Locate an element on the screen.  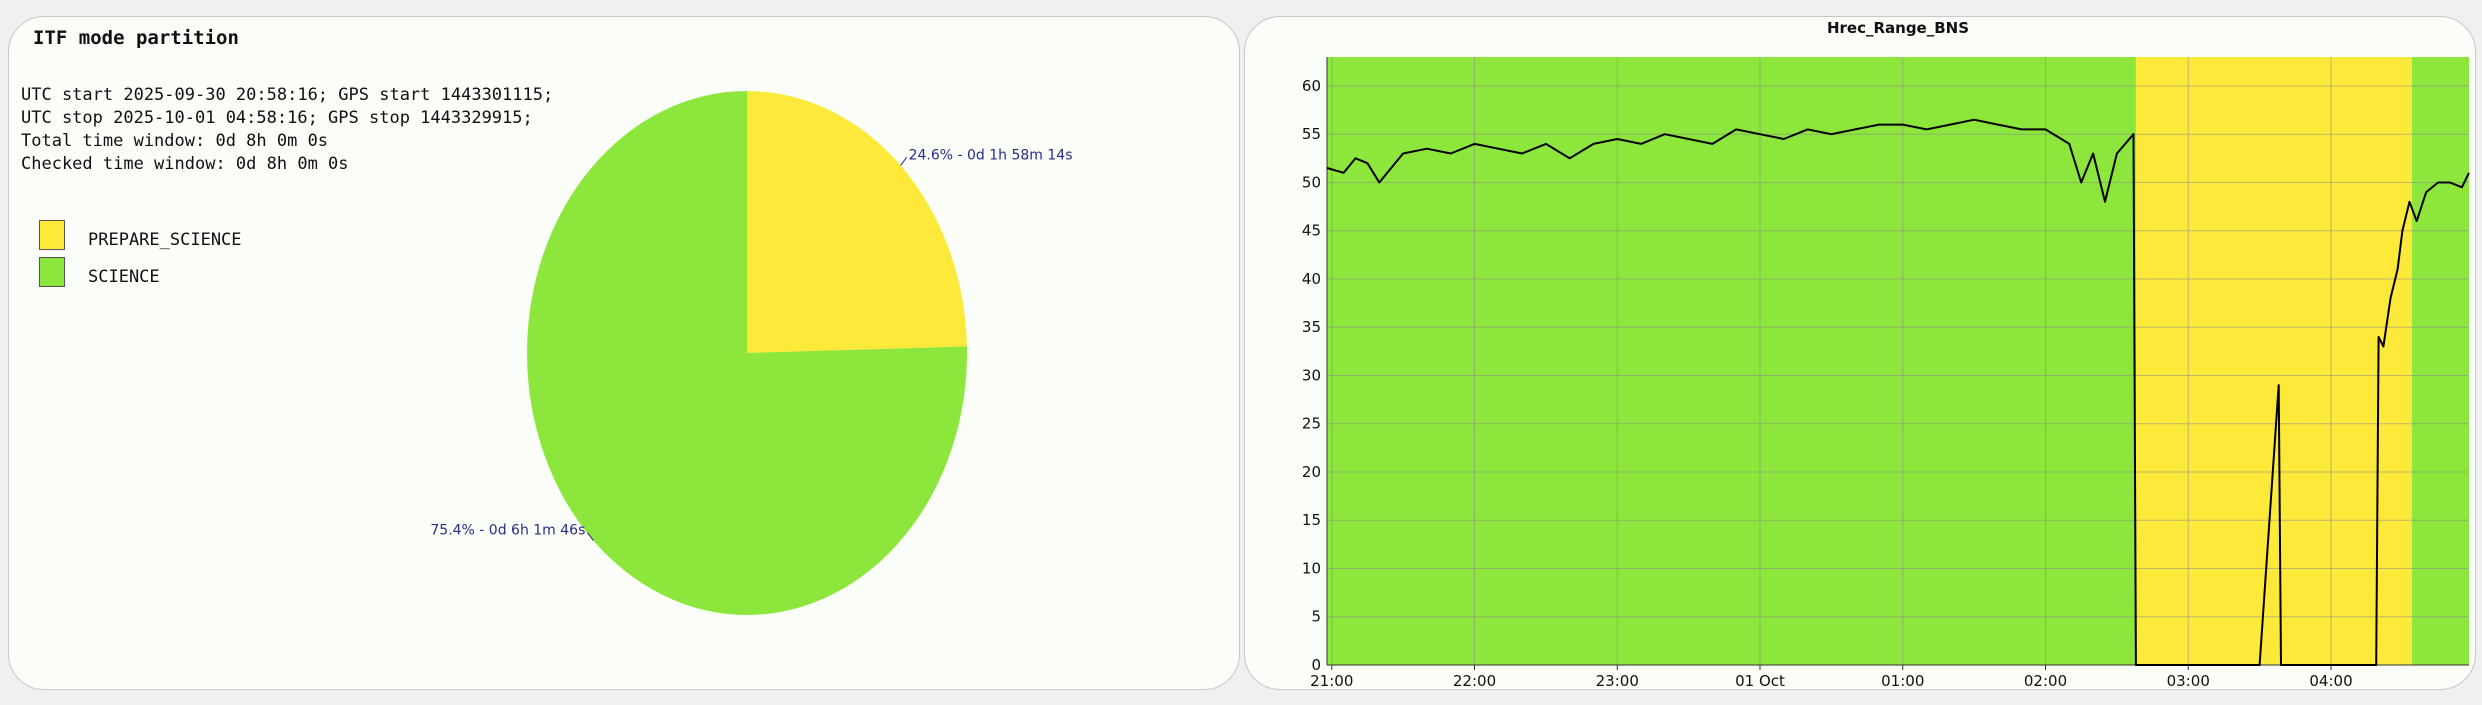
y-tick-label: 30 is located at coordinates (1311, 375).